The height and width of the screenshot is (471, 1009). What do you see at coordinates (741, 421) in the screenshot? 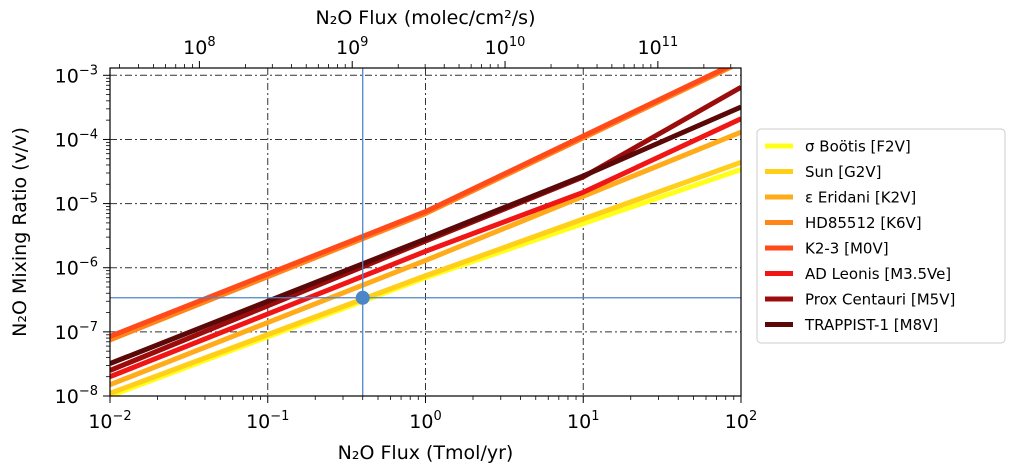
I see `x-tick-label: 10²` at bounding box center [741, 421].